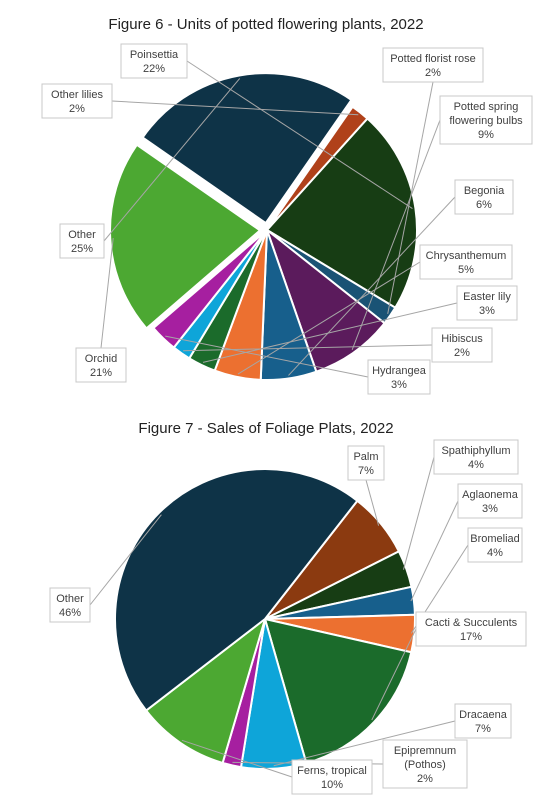 This screenshot has width=533, height=800. Describe the element at coordinates (394, 674) in the screenshot. I see `chart-2-leader-cacti-succulents` at that location.